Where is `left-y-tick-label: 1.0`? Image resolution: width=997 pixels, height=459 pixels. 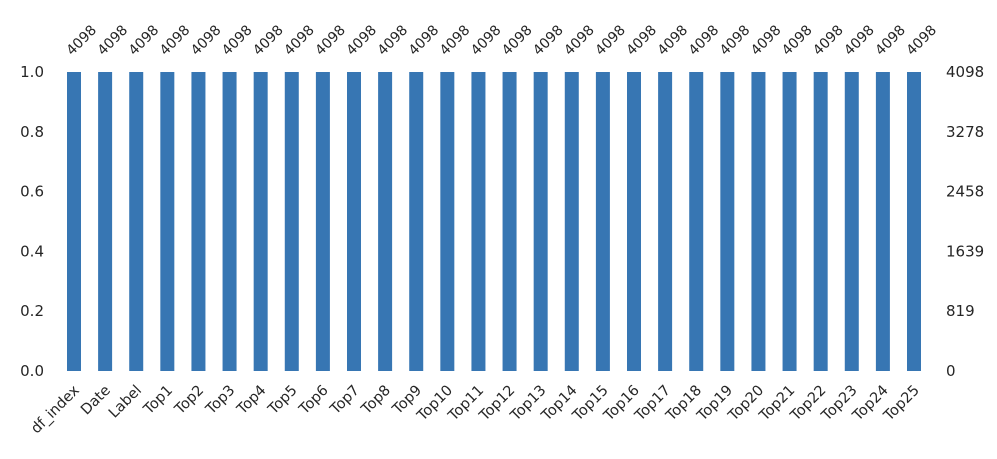
left-y-tick-label: 1.0 is located at coordinates (32, 72).